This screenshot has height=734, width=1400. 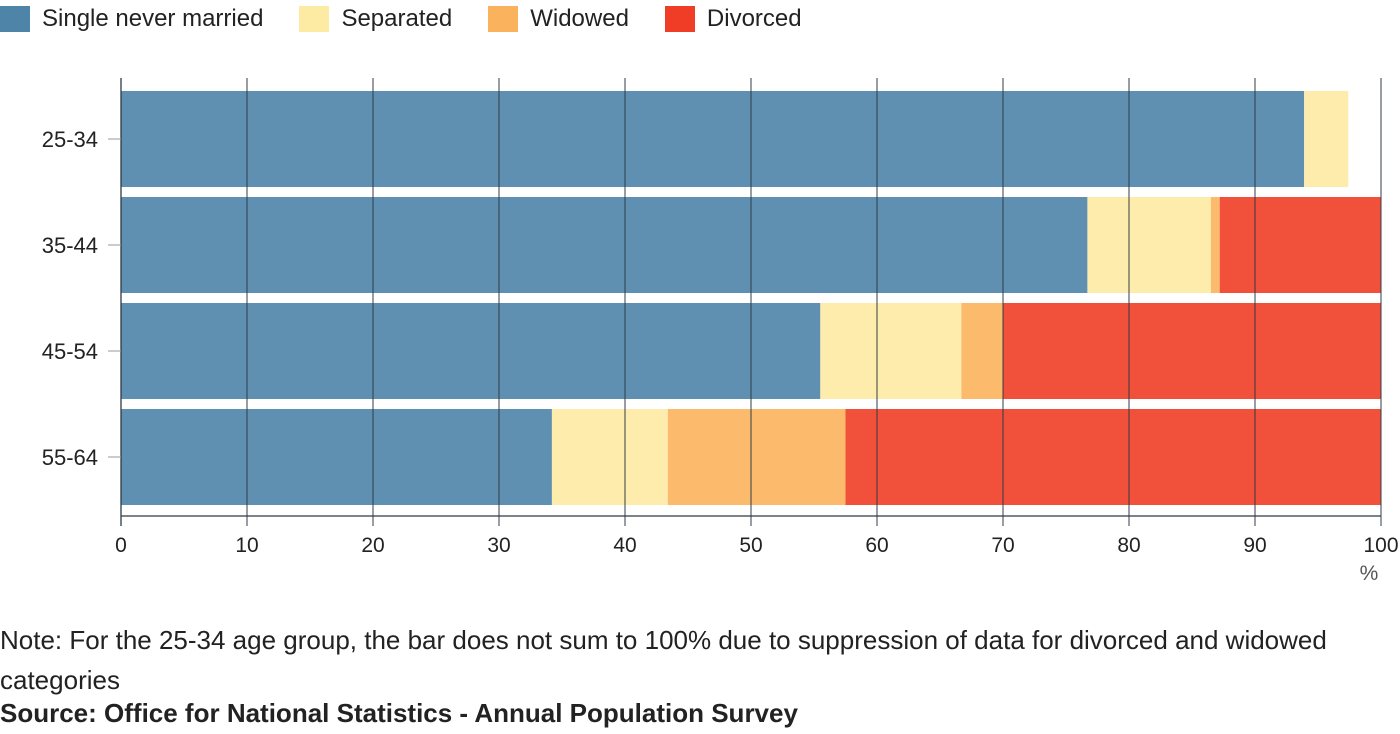 I want to click on legend-label: Separated, so click(x=397, y=18).